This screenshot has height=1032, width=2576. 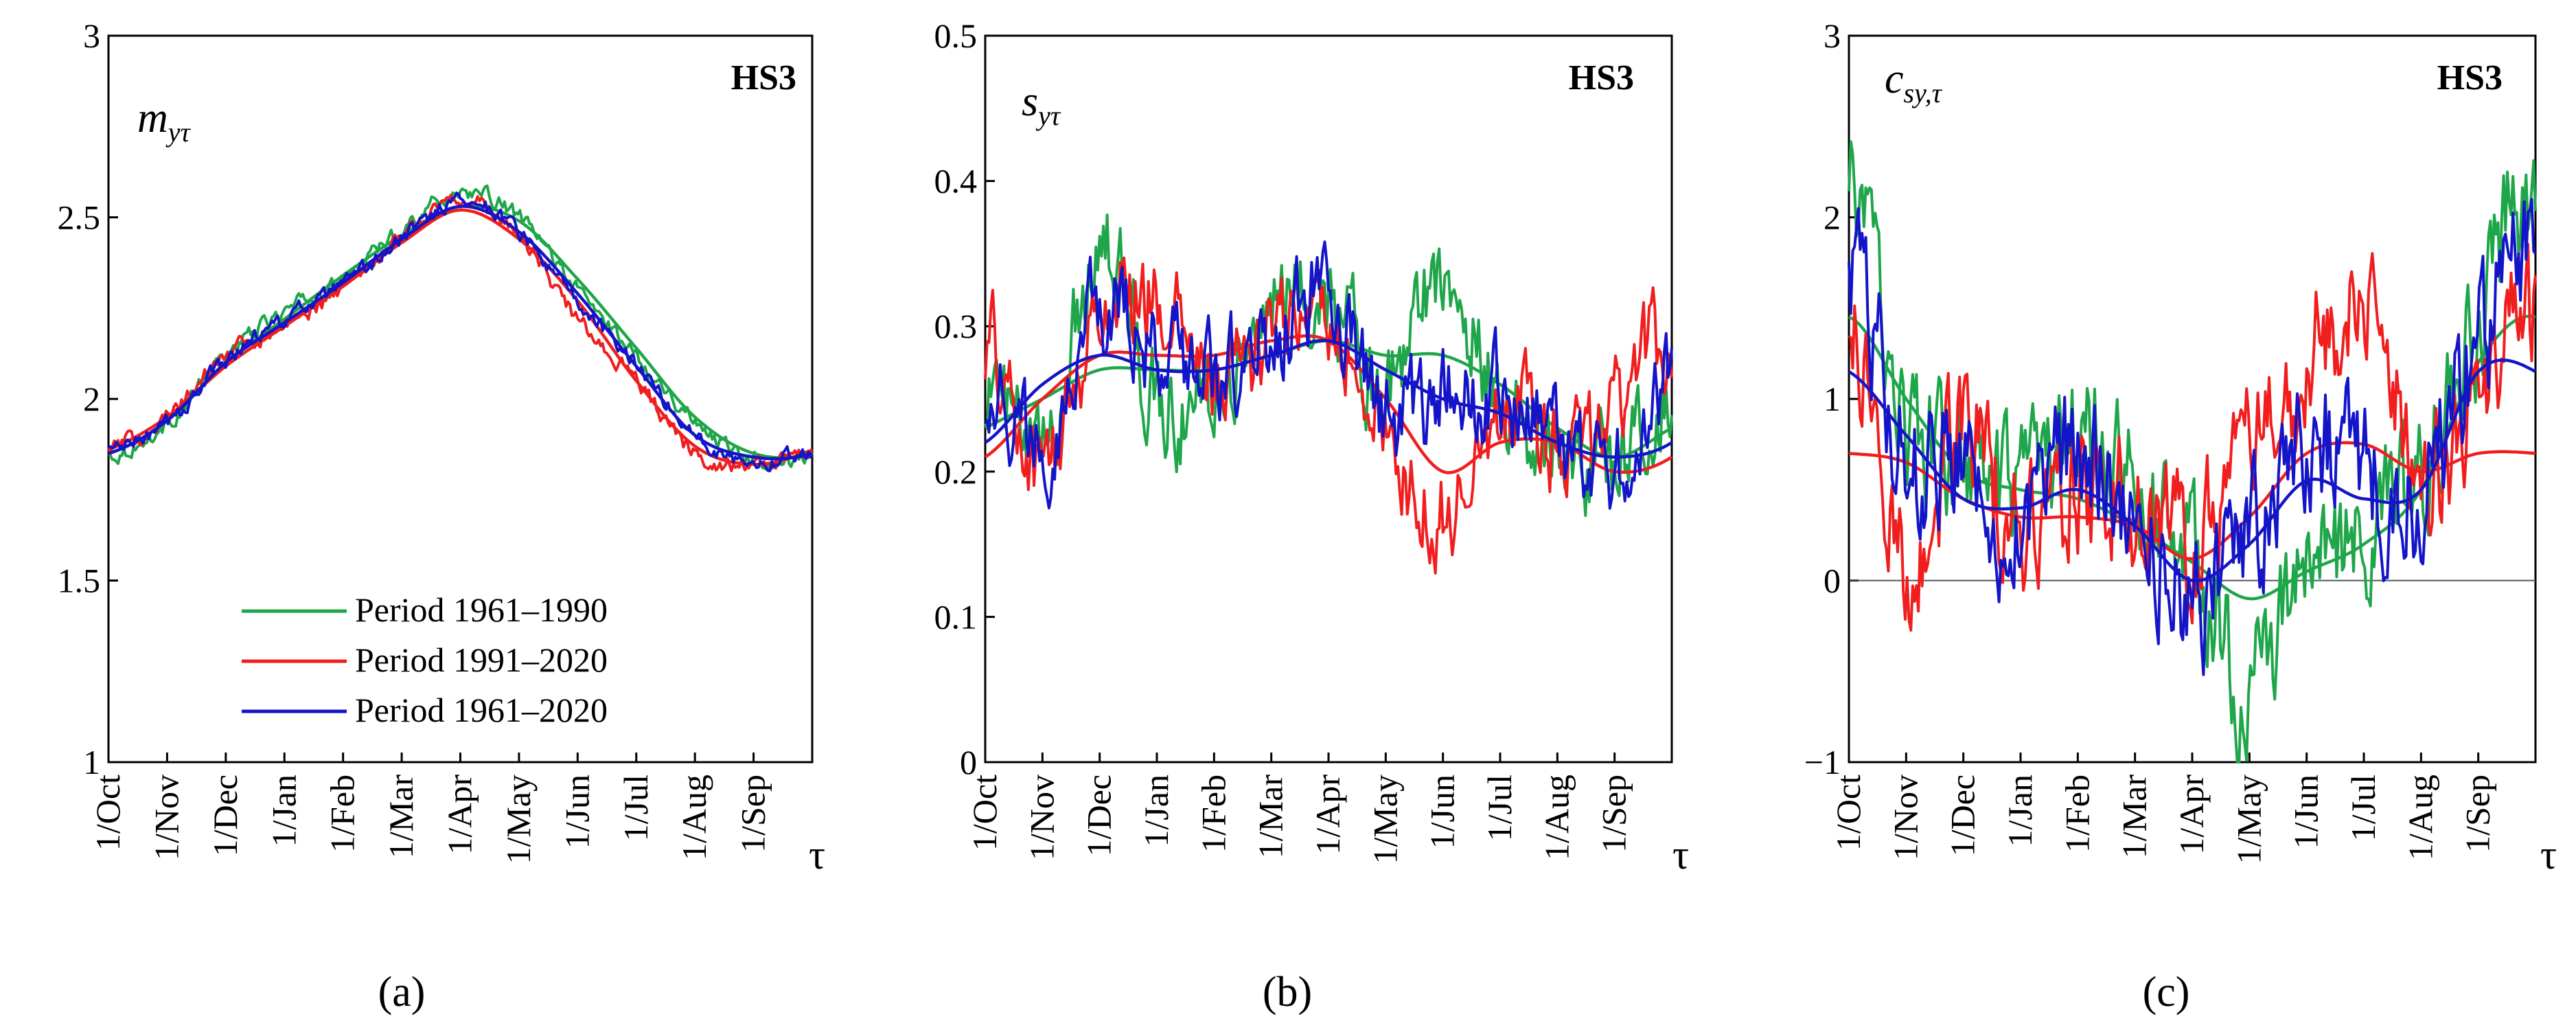 What do you see at coordinates (1680, 855) in the screenshot?
I see `panel-b-x-symbol: τ` at bounding box center [1680, 855].